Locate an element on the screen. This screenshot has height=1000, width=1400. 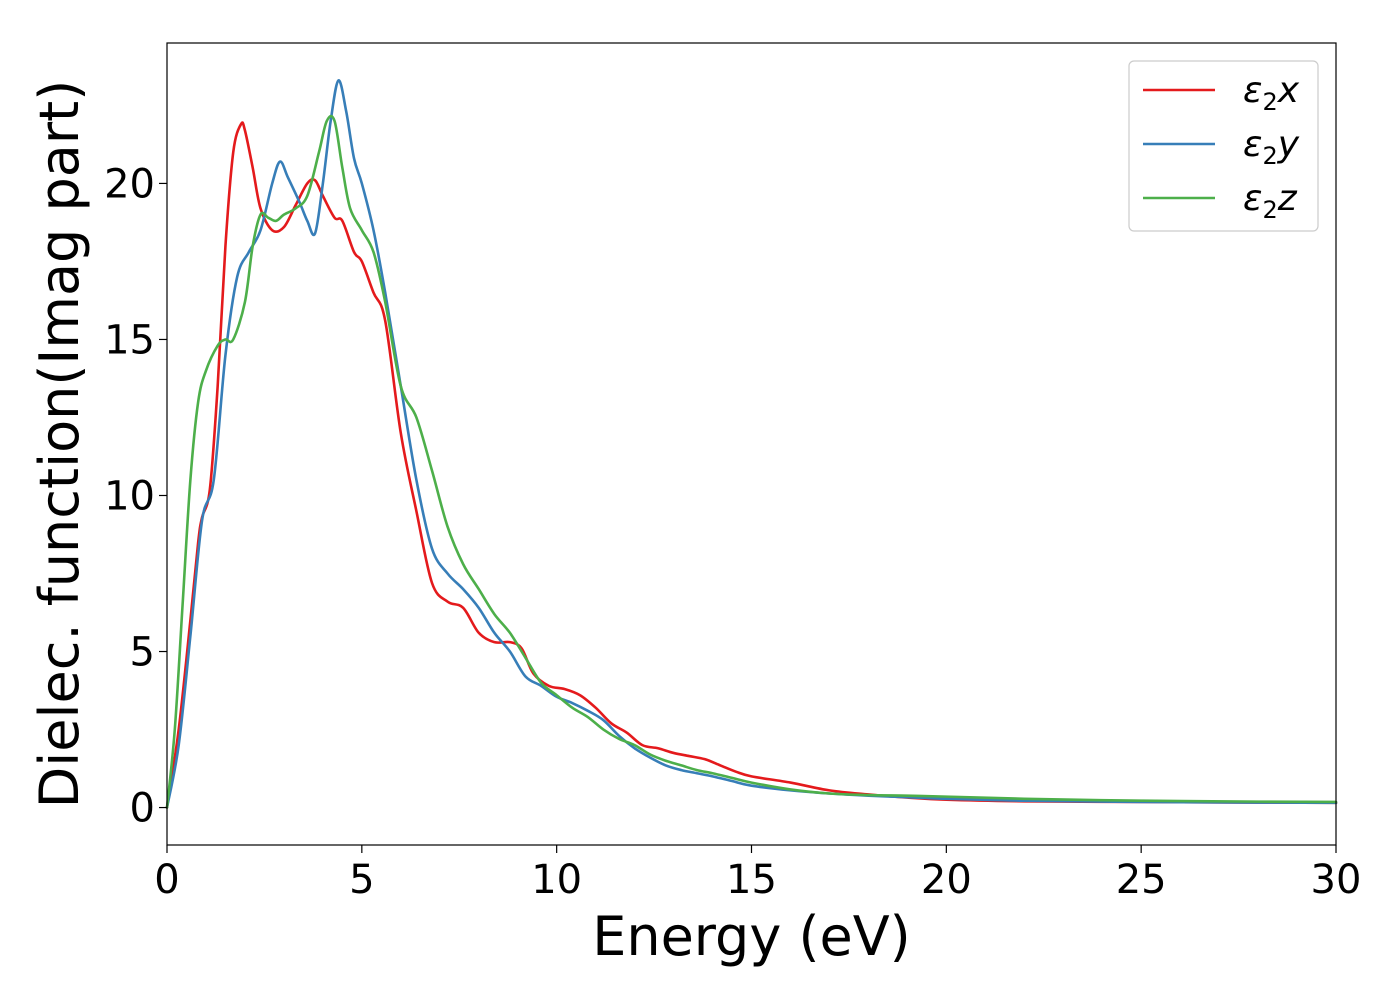
y-tick-label: 20 is located at coordinates (129, 184).